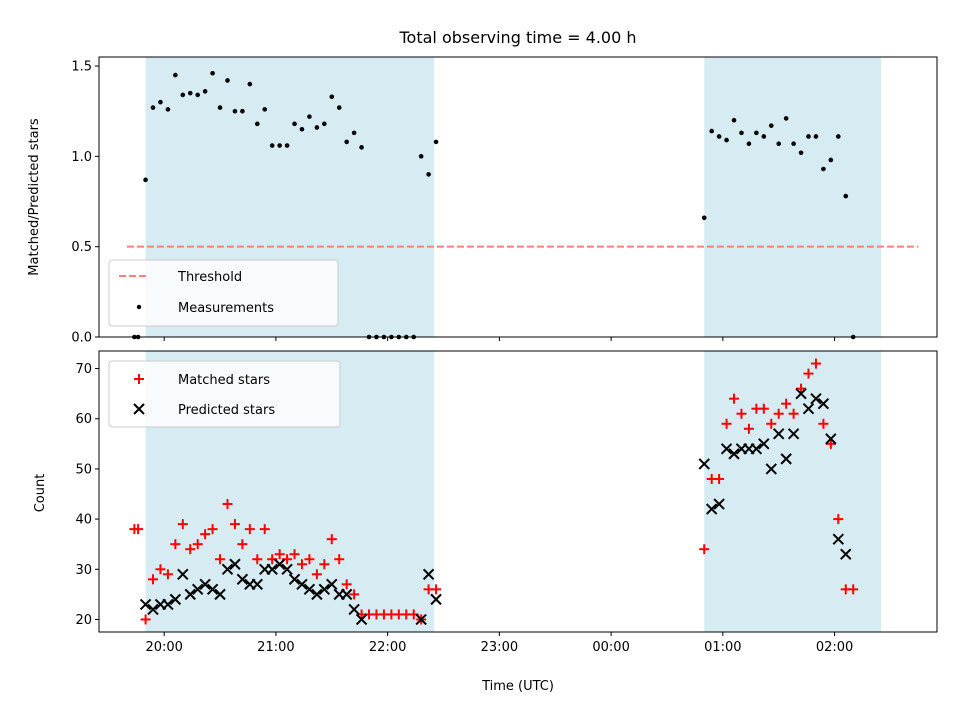  I want to click on bottom-x-ticks: 20:00 21:00 22:00 23:00 00:00 01:00 02:00, so click(499, 643).